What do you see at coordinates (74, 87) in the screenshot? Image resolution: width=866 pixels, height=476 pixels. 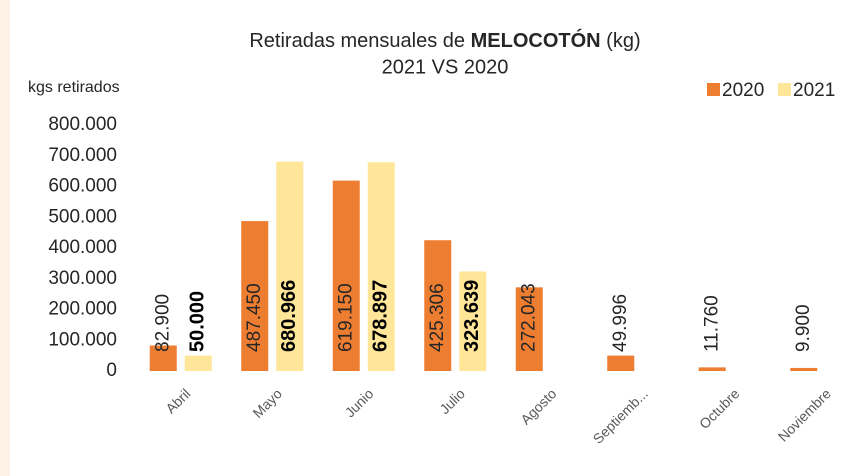 I see `y-axis-label: kgs retirados` at bounding box center [74, 87].